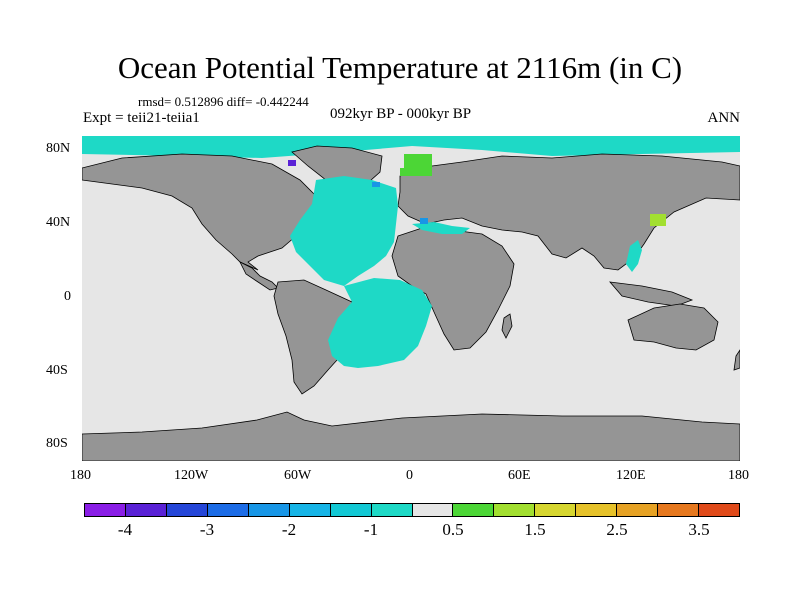 The image size is (800, 600). I want to click on lon-label-180w: 180, so click(80, 475).